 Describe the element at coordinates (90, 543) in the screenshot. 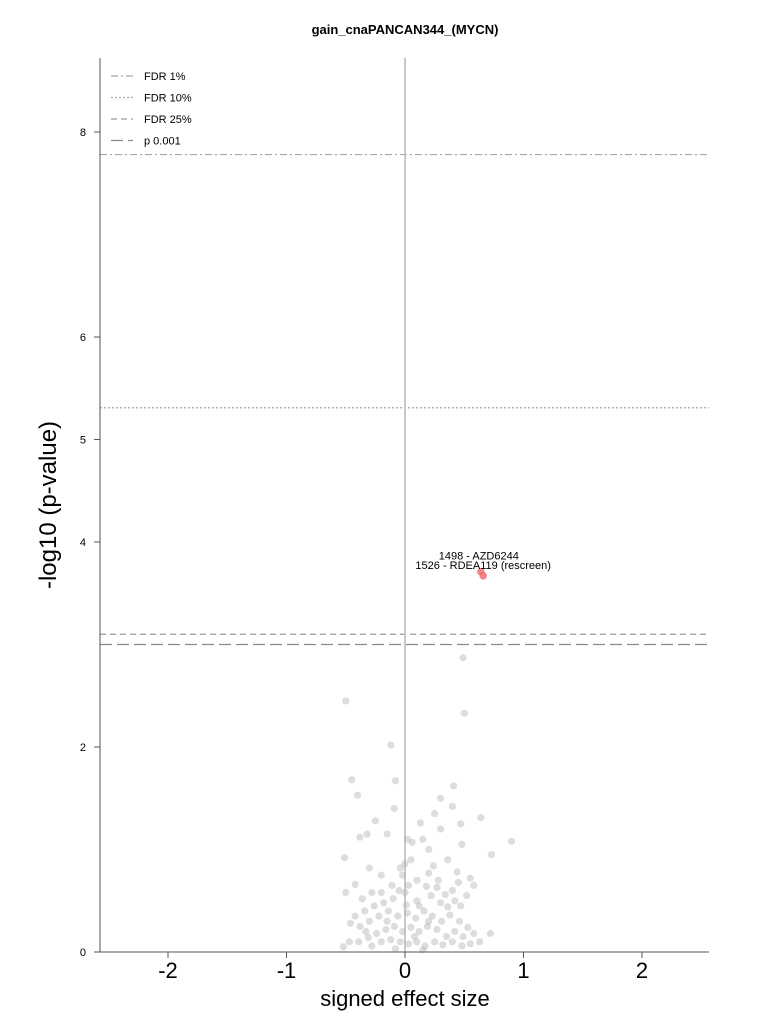

I see `y-ticks: 0 2 4 5 6 8` at that location.